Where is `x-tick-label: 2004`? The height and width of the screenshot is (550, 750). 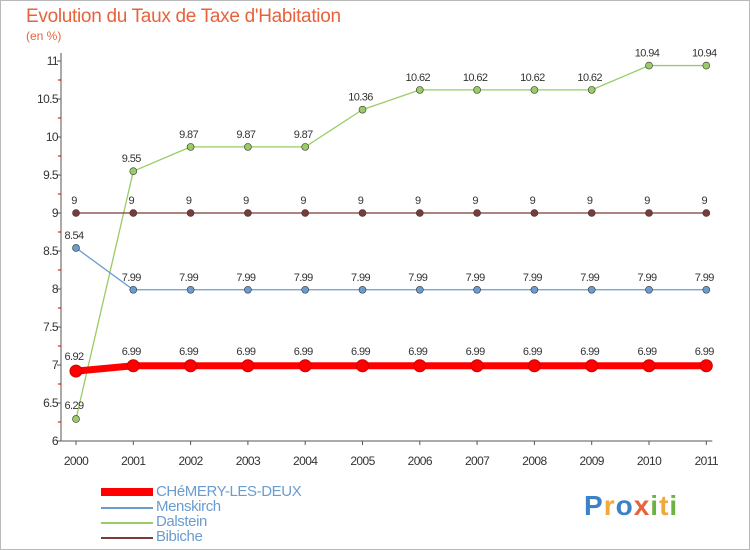
x-tick-label: 2004 is located at coordinates (305, 461).